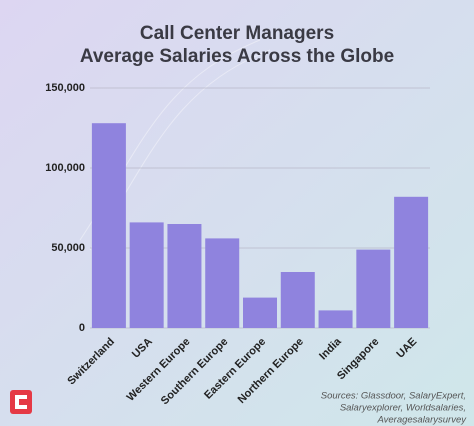 Image resolution: width=474 pixels, height=426 pixels. What do you see at coordinates (82, 328) in the screenshot?
I see `y-tick-label: 0` at bounding box center [82, 328].